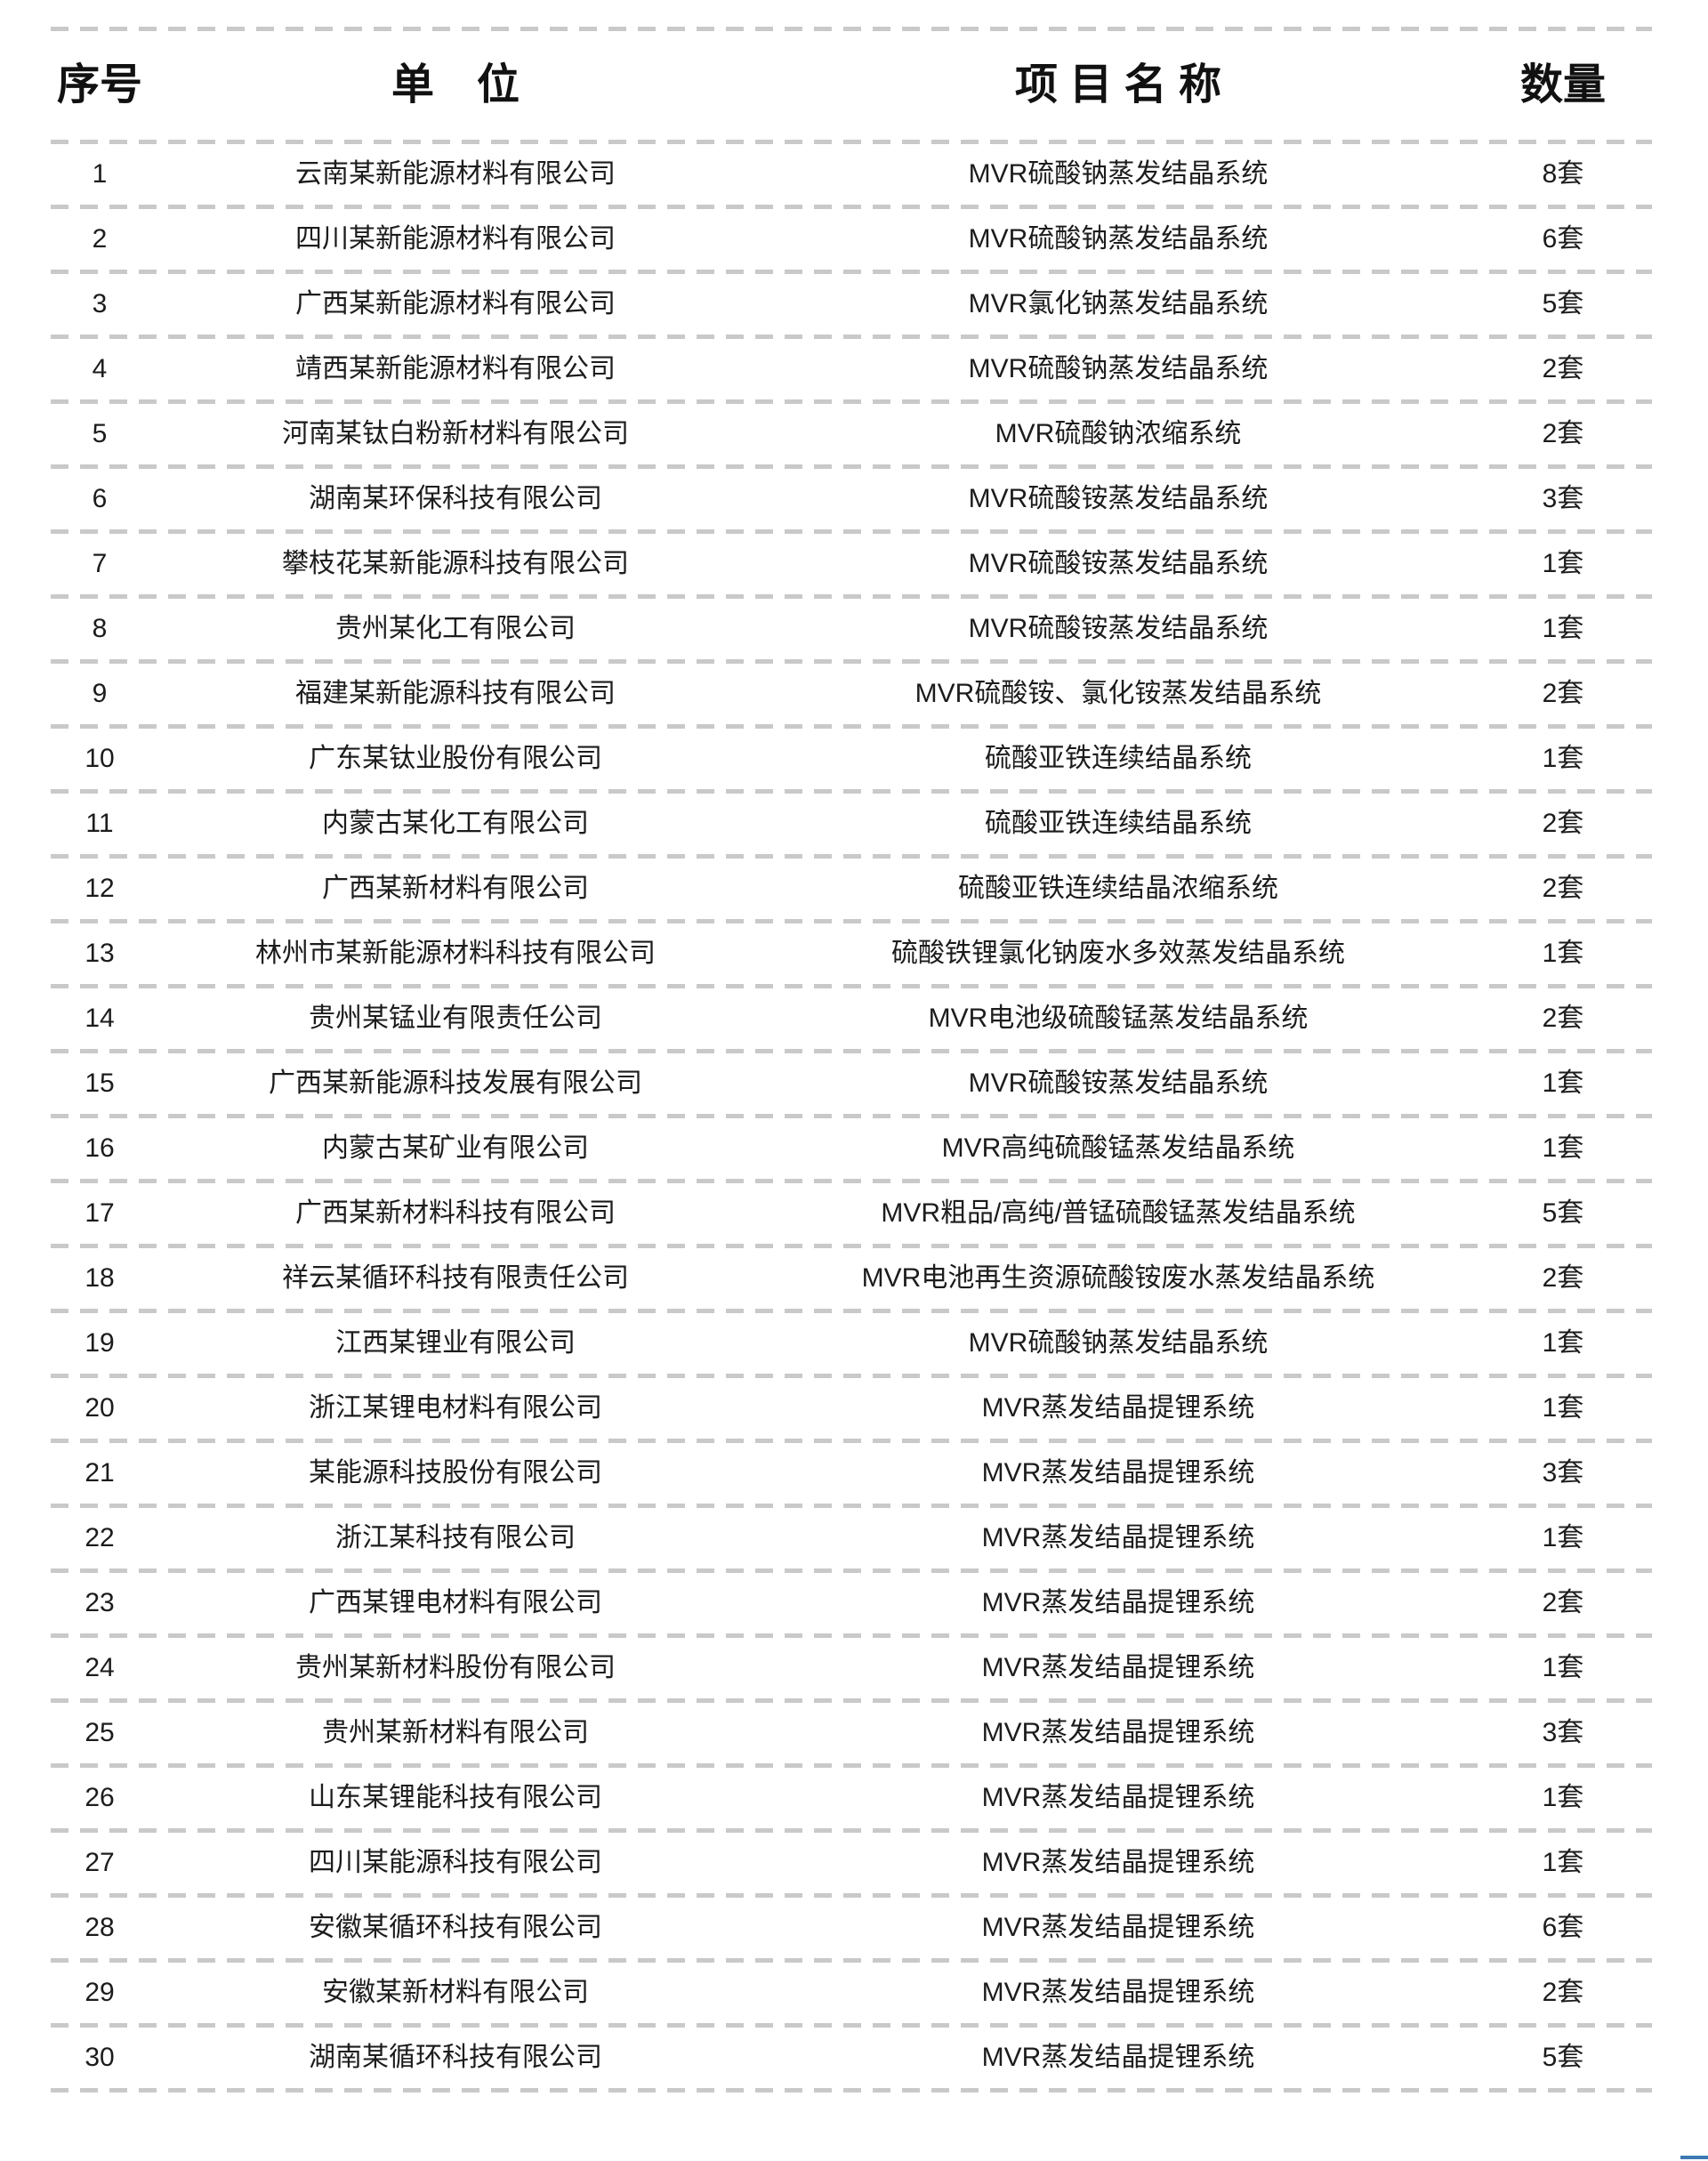 The image size is (1708, 2161). Describe the element at coordinates (455, 1732) in the screenshot. I see `cell-unit: 贵州某新材料有限公司` at that location.